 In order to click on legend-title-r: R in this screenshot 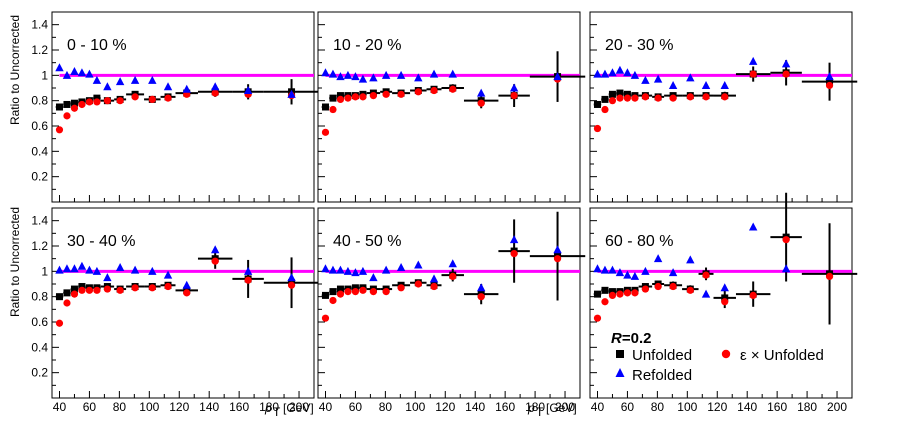, I will do `click(616, 338)`.